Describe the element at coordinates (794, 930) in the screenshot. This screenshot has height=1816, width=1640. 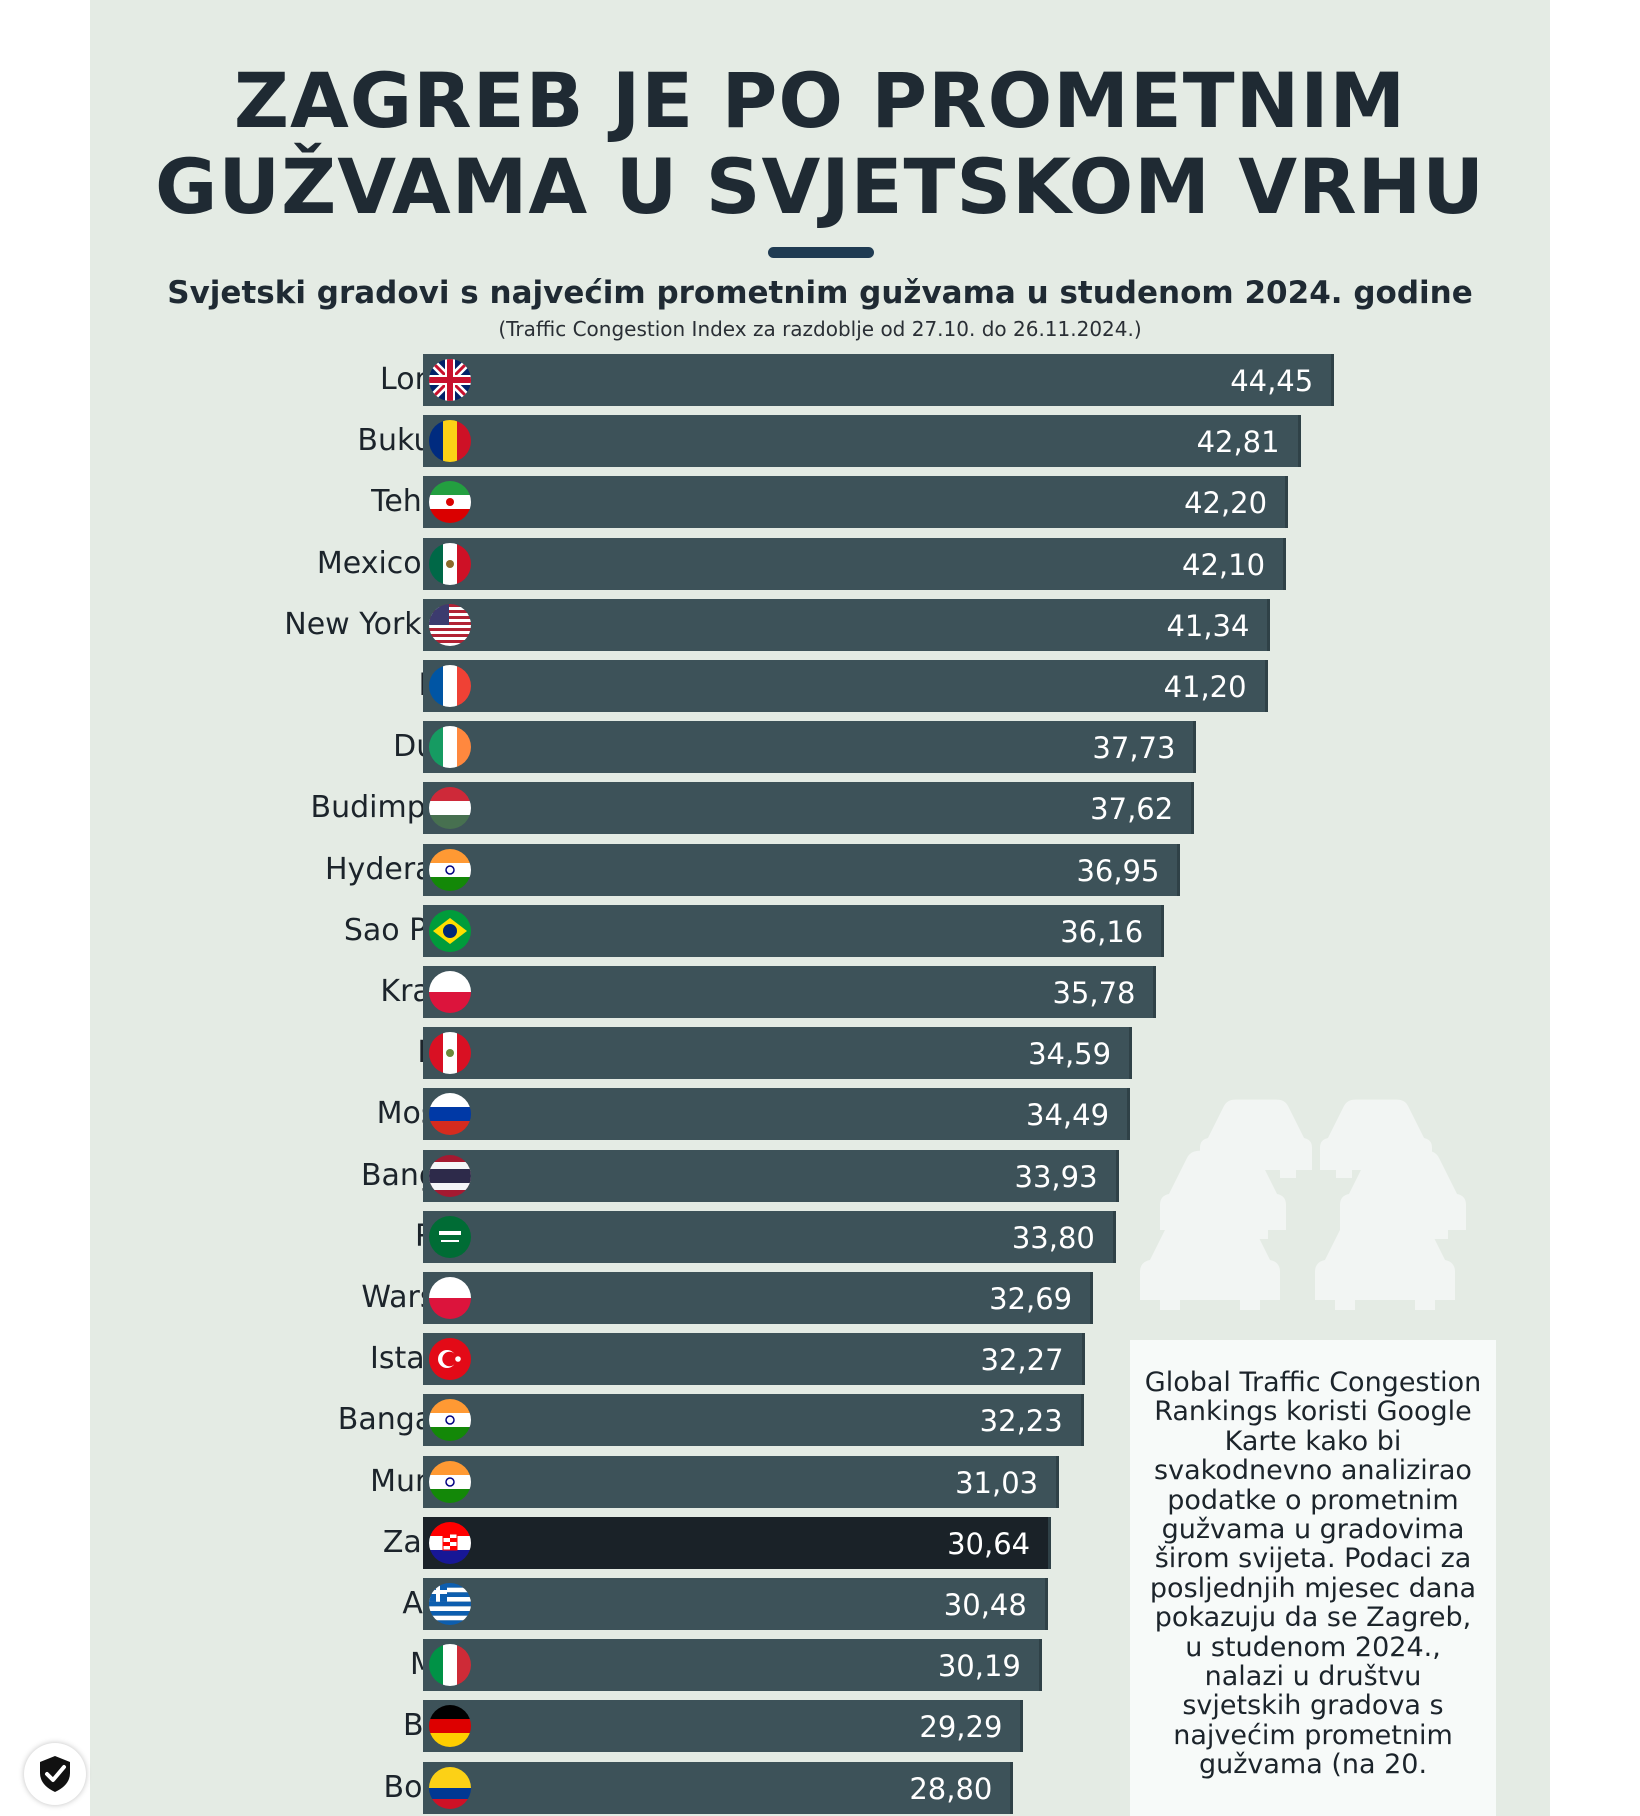
I see `bar: 36,16` at that location.